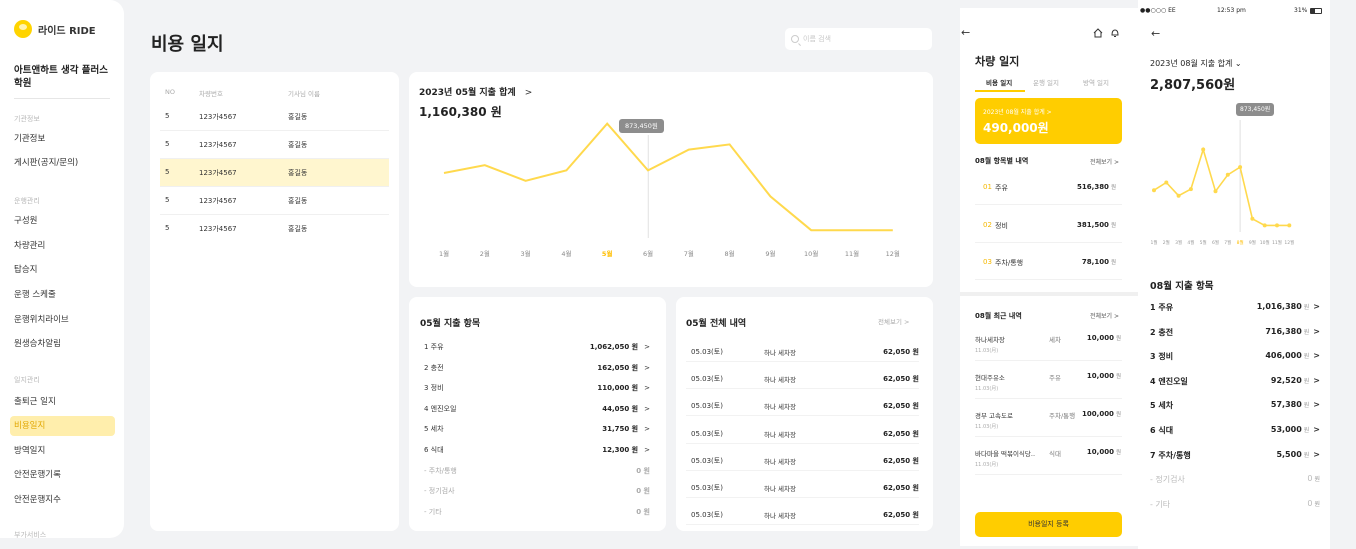 The image size is (1356, 549). What do you see at coordinates (999, 83) in the screenshot?
I see `tab-expense-log: 비용 일지` at bounding box center [999, 83].